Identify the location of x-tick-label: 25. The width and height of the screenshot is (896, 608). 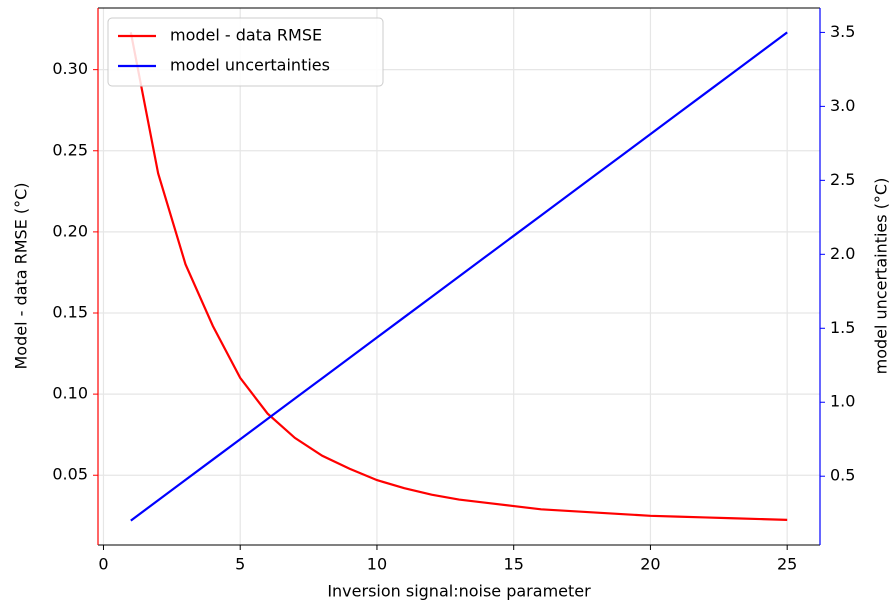
(787, 564).